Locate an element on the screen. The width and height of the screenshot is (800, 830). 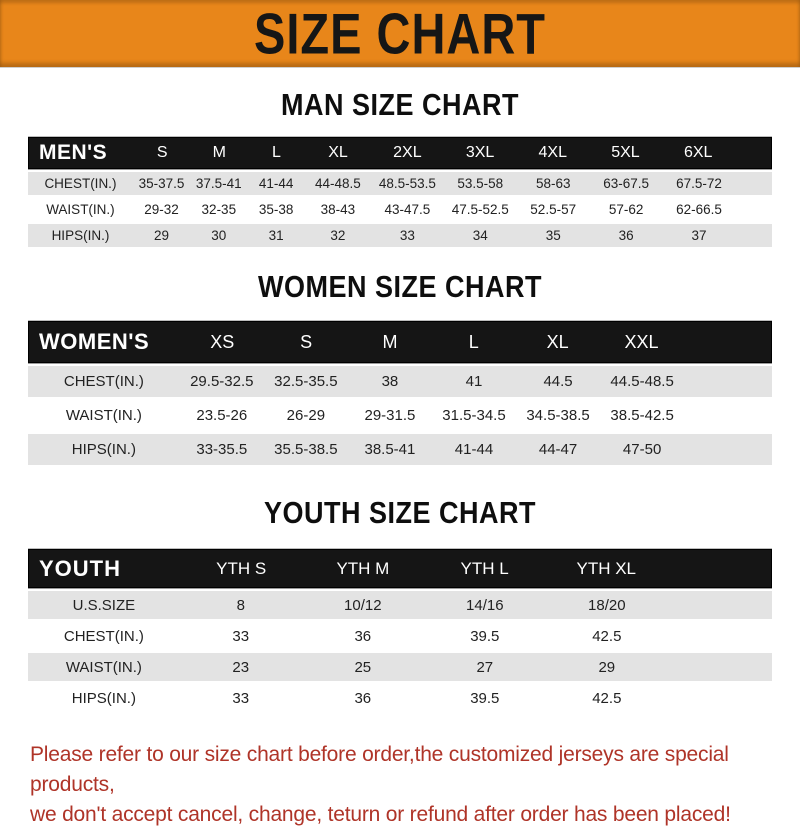
size-value: 37 is located at coordinates (699, 235).